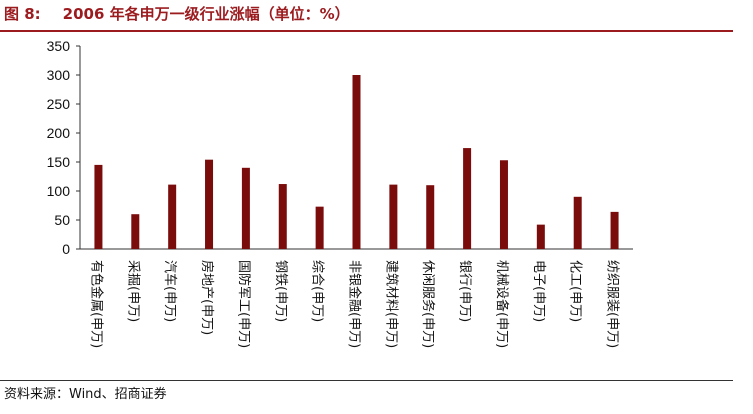  I want to click on y-tick-label: 0, so click(66, 249).